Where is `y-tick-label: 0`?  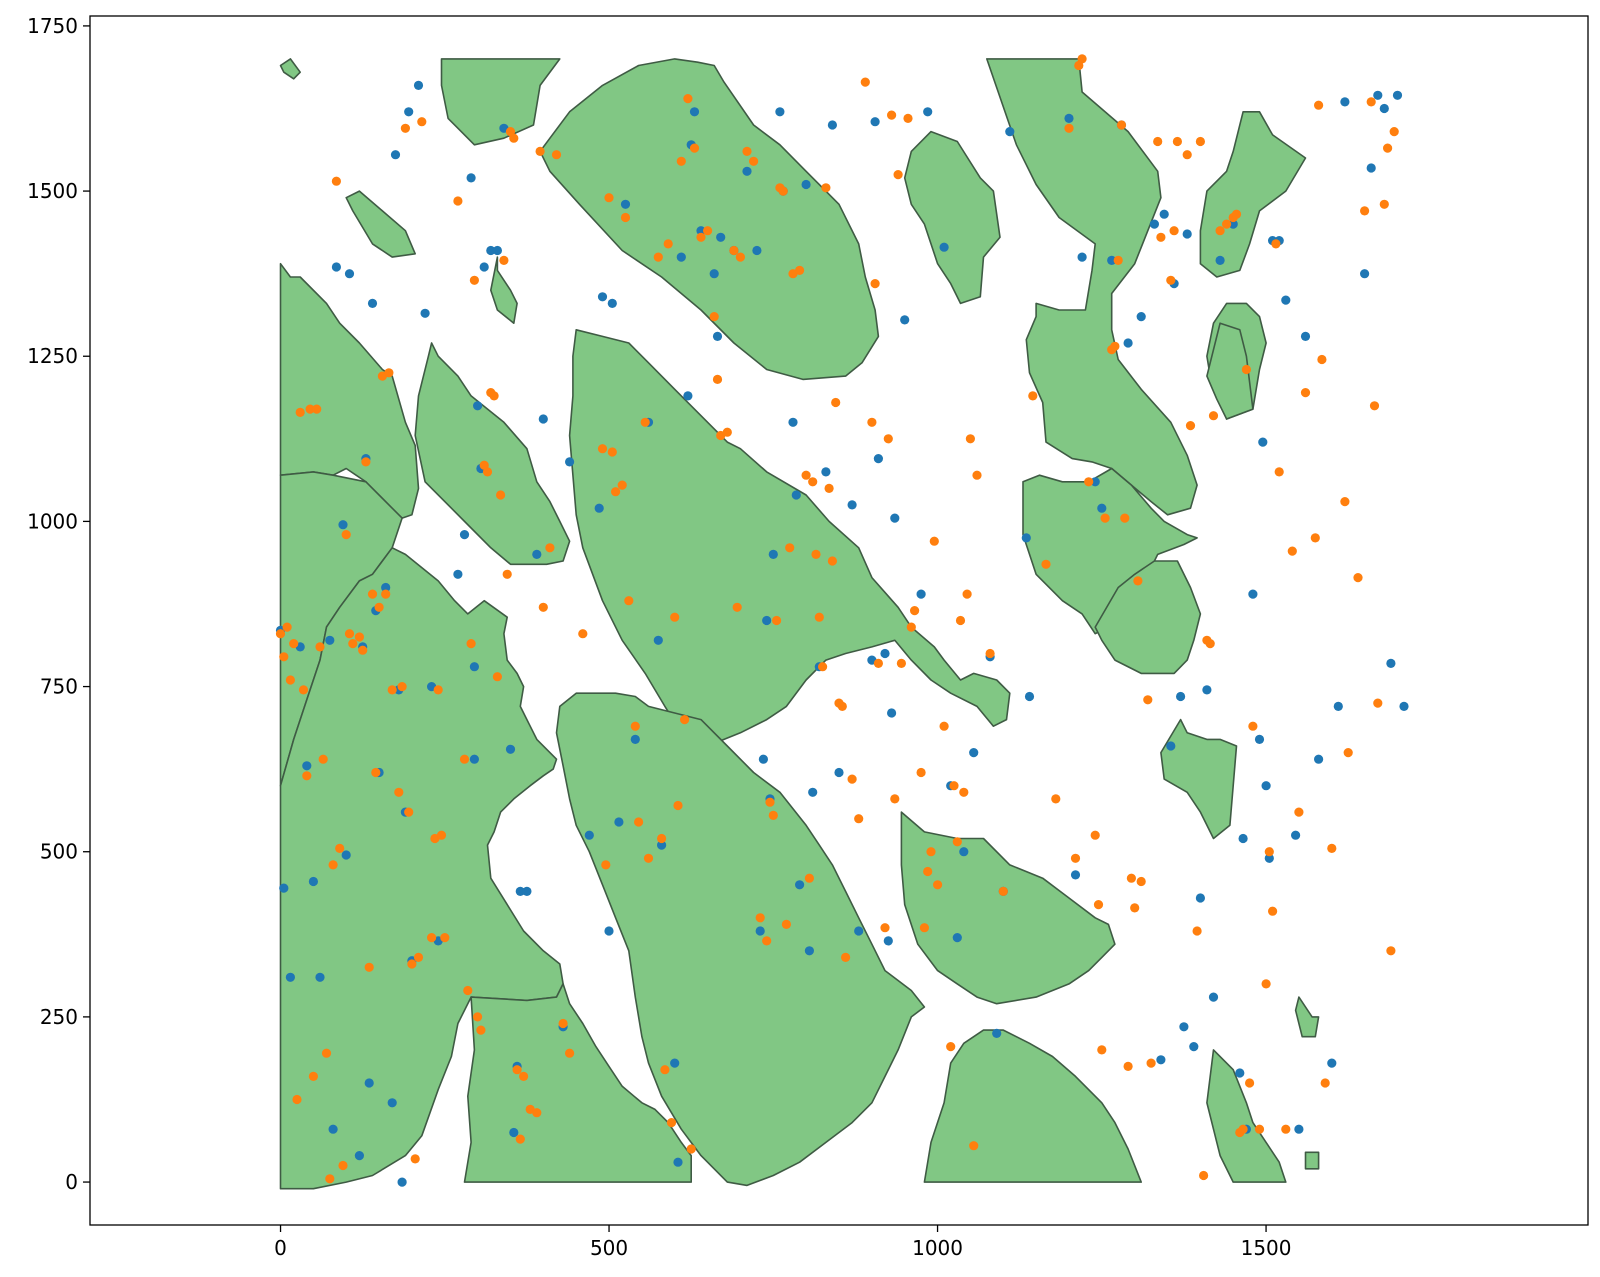 y-tick-label: 0 is located at coordinates (71, 1182).